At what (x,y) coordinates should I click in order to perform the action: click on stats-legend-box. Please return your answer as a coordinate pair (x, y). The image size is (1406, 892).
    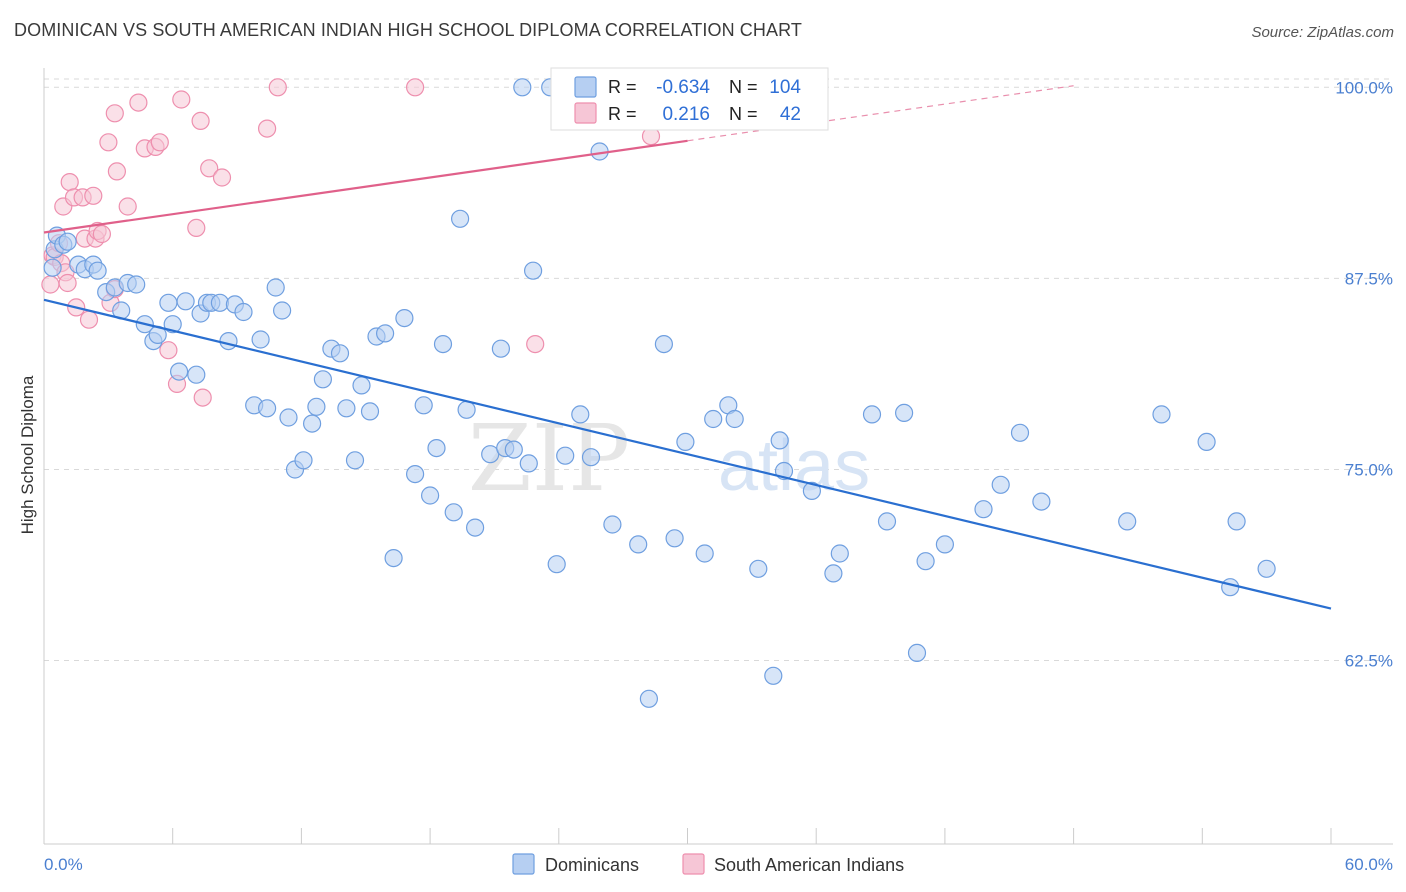
    Looking at the image, I should click on (689, 99).